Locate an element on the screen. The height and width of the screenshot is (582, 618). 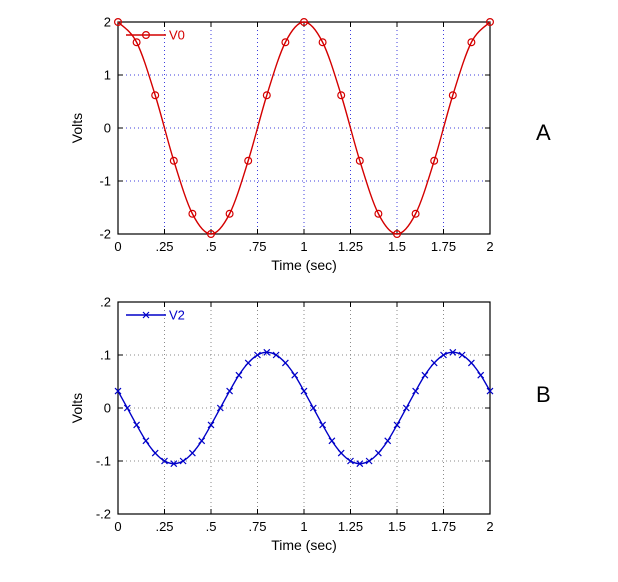
subplot-label-b: B is located at coordinates (543, 394).